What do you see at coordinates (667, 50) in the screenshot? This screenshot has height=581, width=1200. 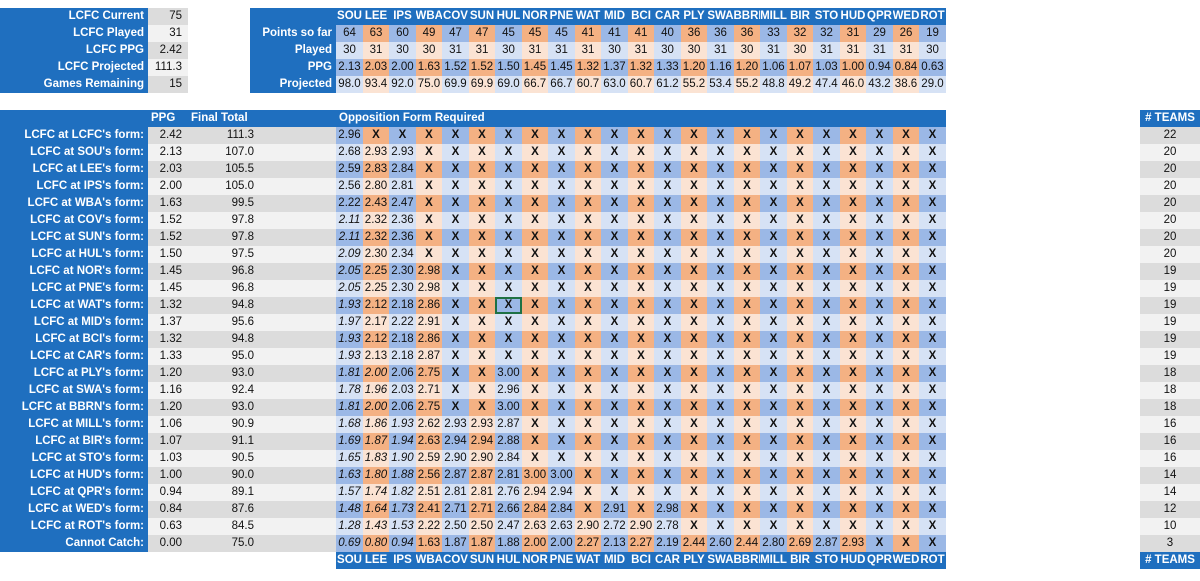 I see `stat-cell: 30` at bounding box center [667, 50].